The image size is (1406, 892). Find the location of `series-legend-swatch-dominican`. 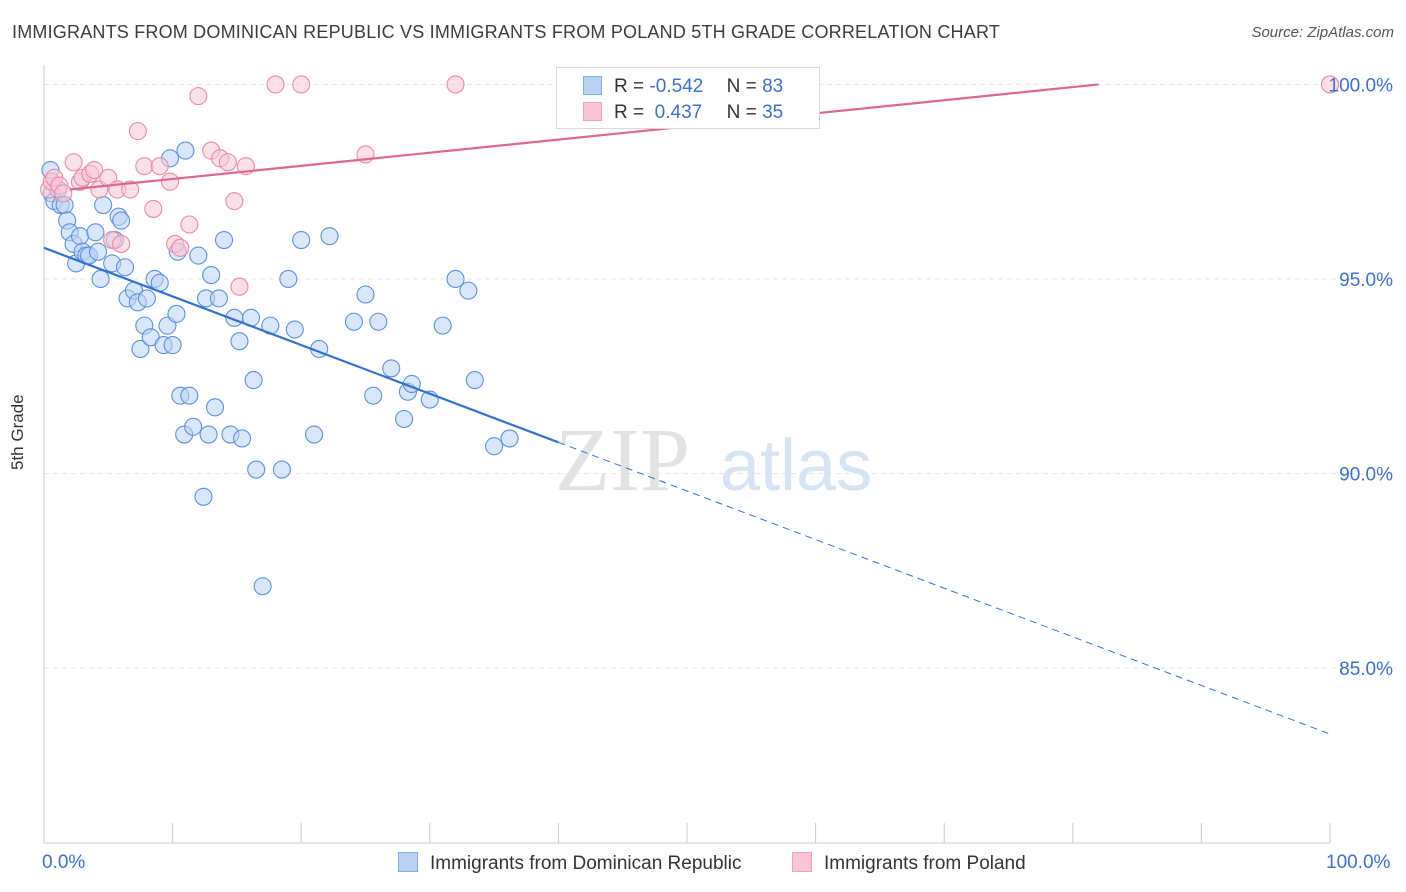

series-legend-swatch-dominican is located at coordinates (408, 862).